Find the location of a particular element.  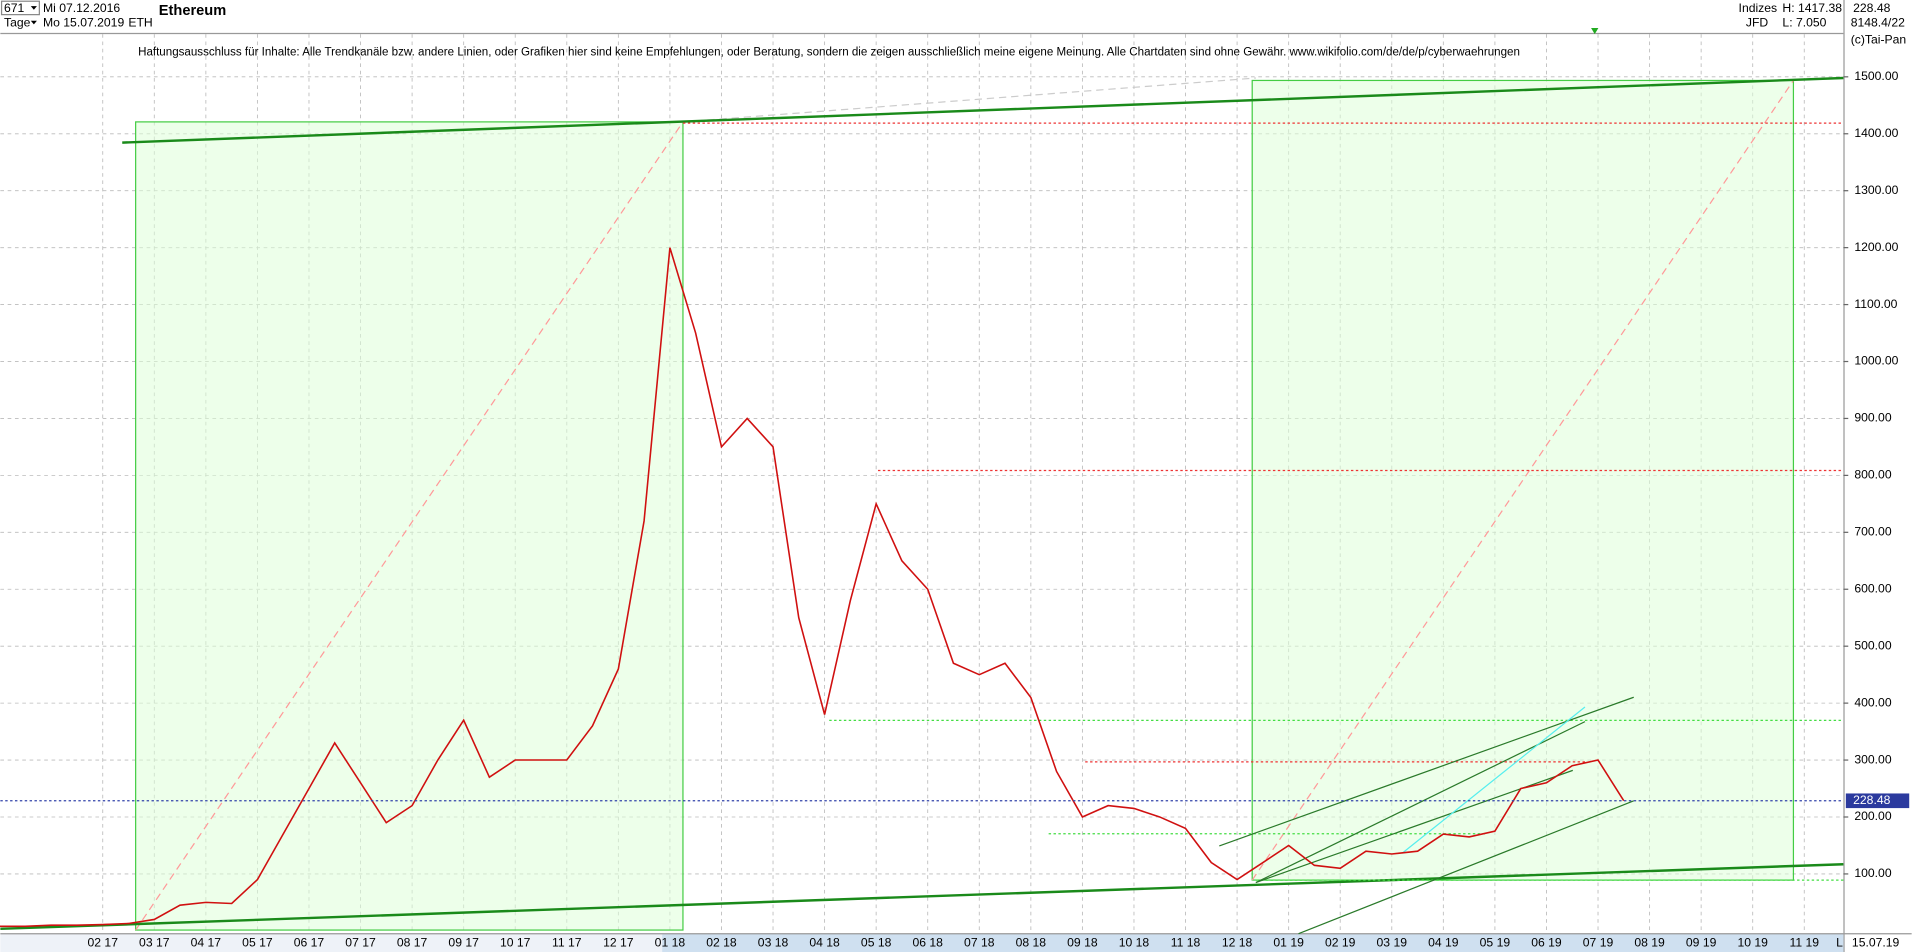

count-box is located at coordinates (20, 8).